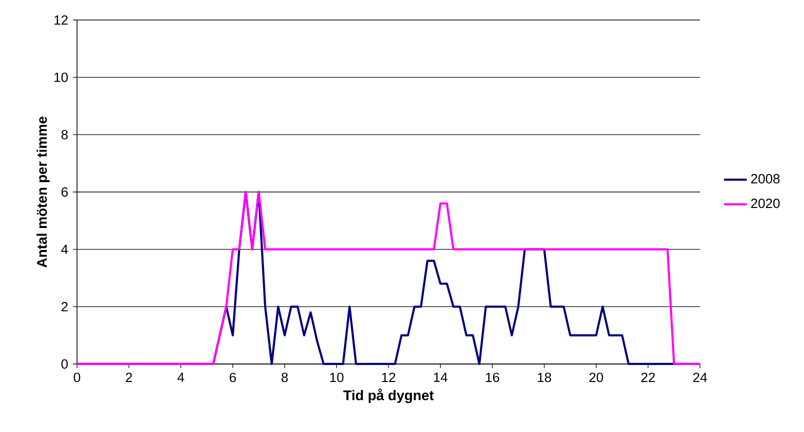  What do you see at coordinates (64, 364) in the screenshot?
I see `y-tick-label: 0` at bounding box center [64, 364].